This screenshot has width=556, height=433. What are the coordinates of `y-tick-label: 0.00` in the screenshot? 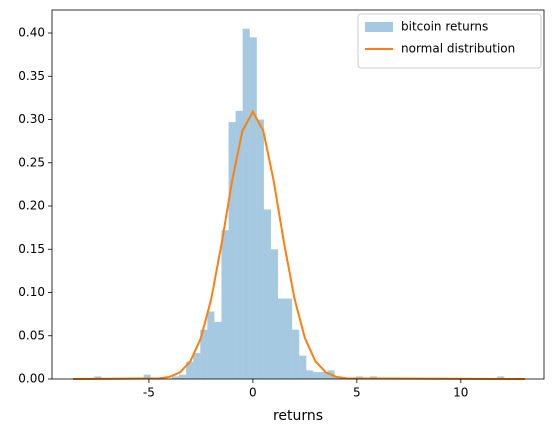 It's located at (31, 379).